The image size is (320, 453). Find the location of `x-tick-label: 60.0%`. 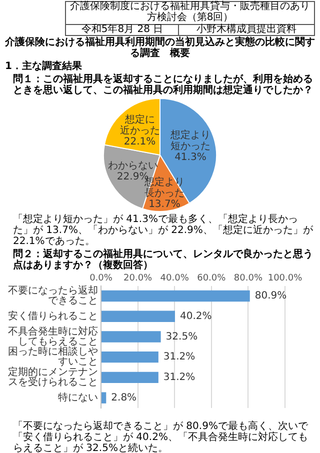

x-tick-label: 60.0% is located at coordinates (211, 279).